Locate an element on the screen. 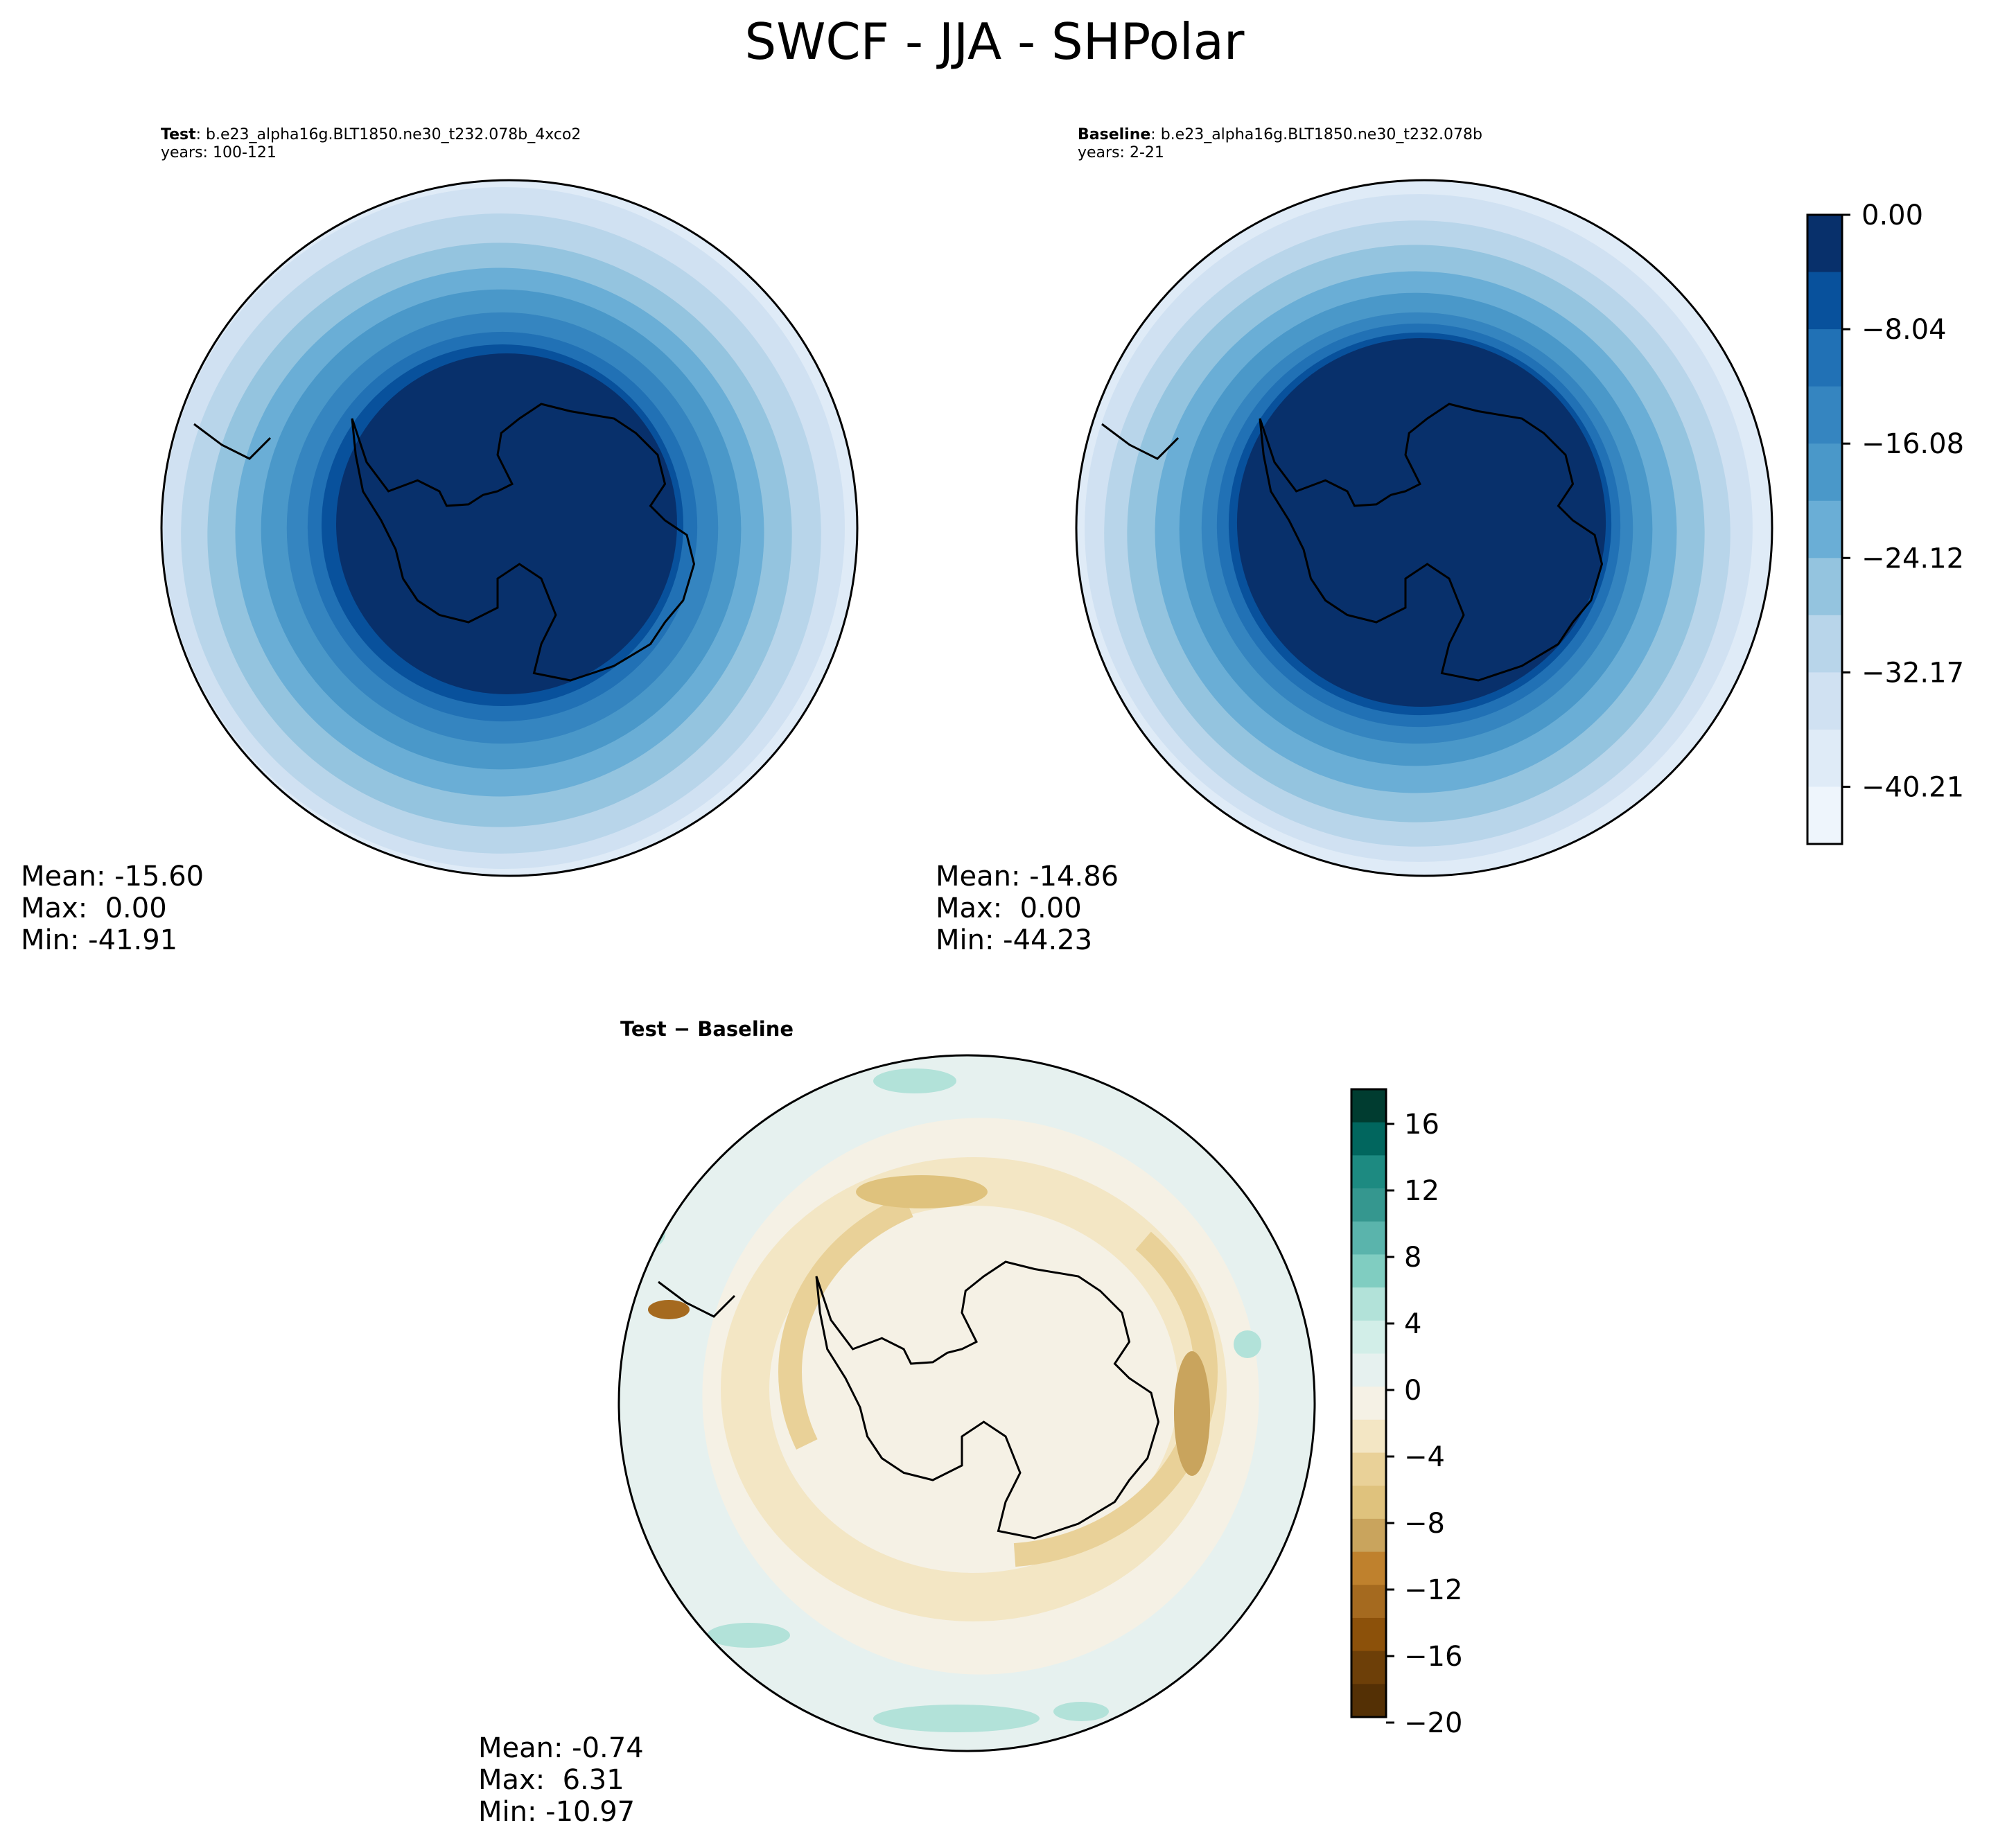  baseline-years: years: 2-21 is located at coordinates (1121, 152).